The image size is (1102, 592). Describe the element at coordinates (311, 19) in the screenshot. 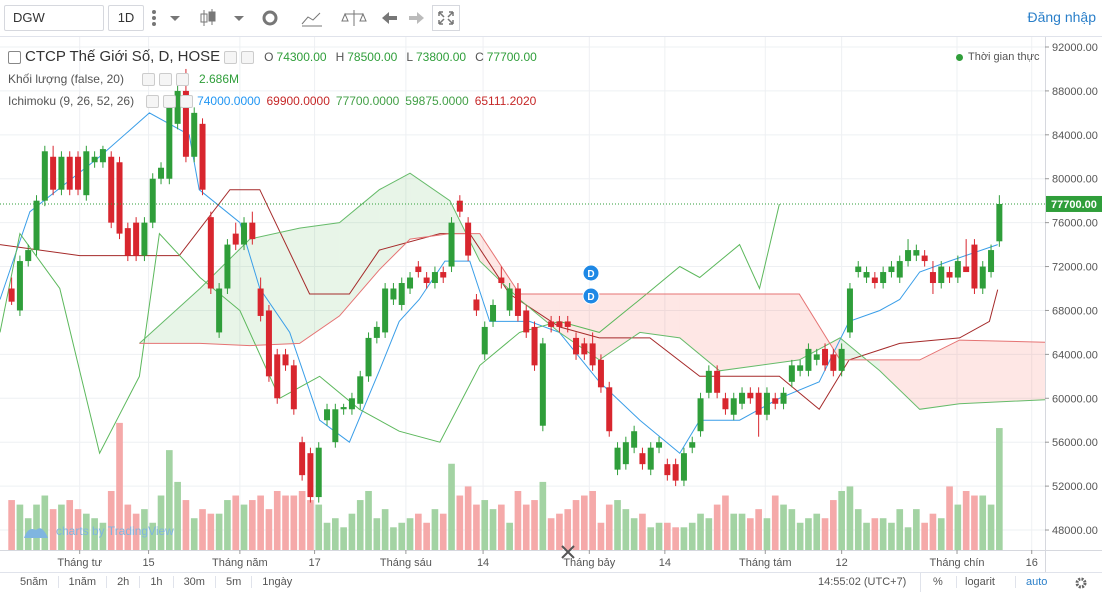

I see `indicators-icon` at that location.